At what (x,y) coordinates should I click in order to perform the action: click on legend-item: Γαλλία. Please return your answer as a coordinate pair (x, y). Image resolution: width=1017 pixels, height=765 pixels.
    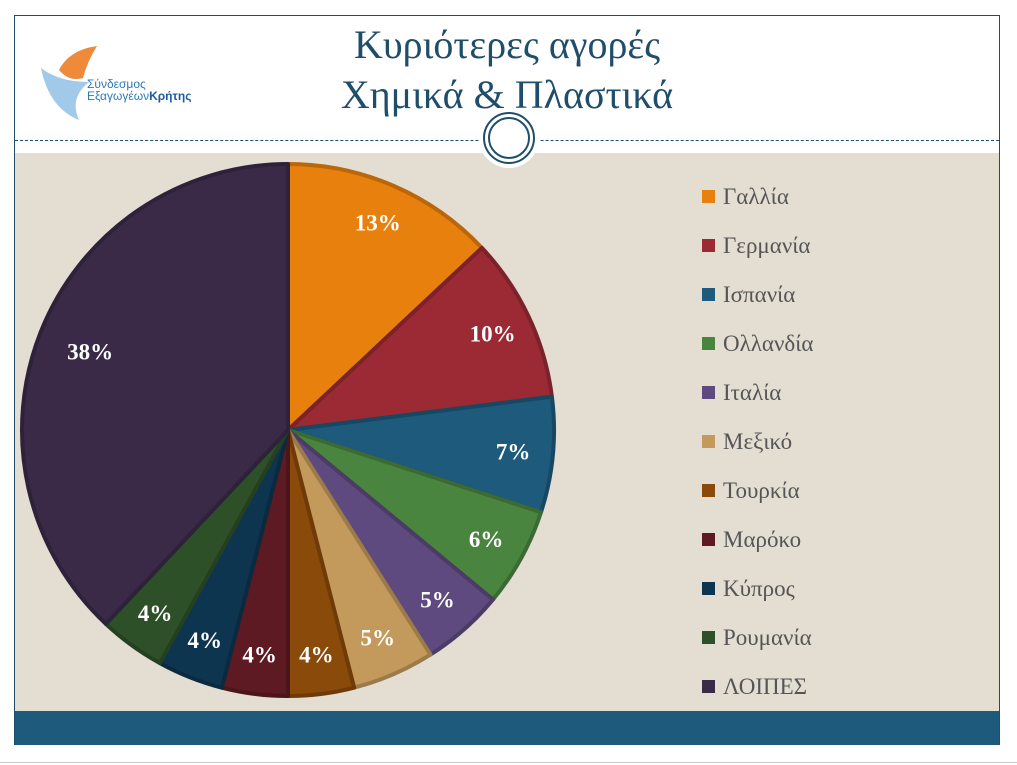
    Looking at the image, I should click on (757, 196).